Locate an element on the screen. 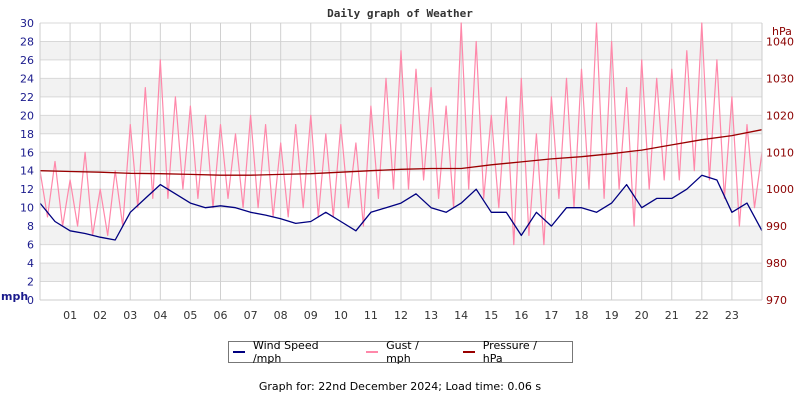 This screenshot has height=400, width=800. x-tick-label: 09 is located at coordinates (311, 315).